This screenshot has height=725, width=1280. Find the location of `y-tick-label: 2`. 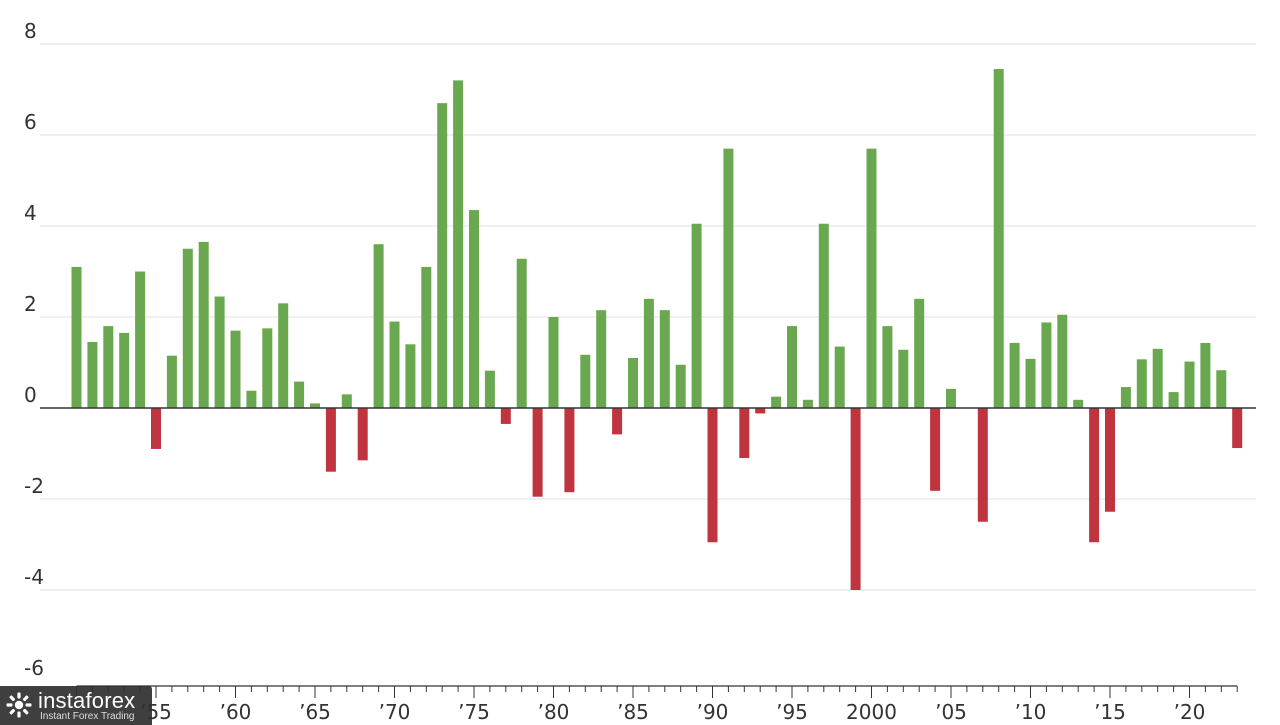

y-tick-label: 2 is located at coordinates (30, 304).